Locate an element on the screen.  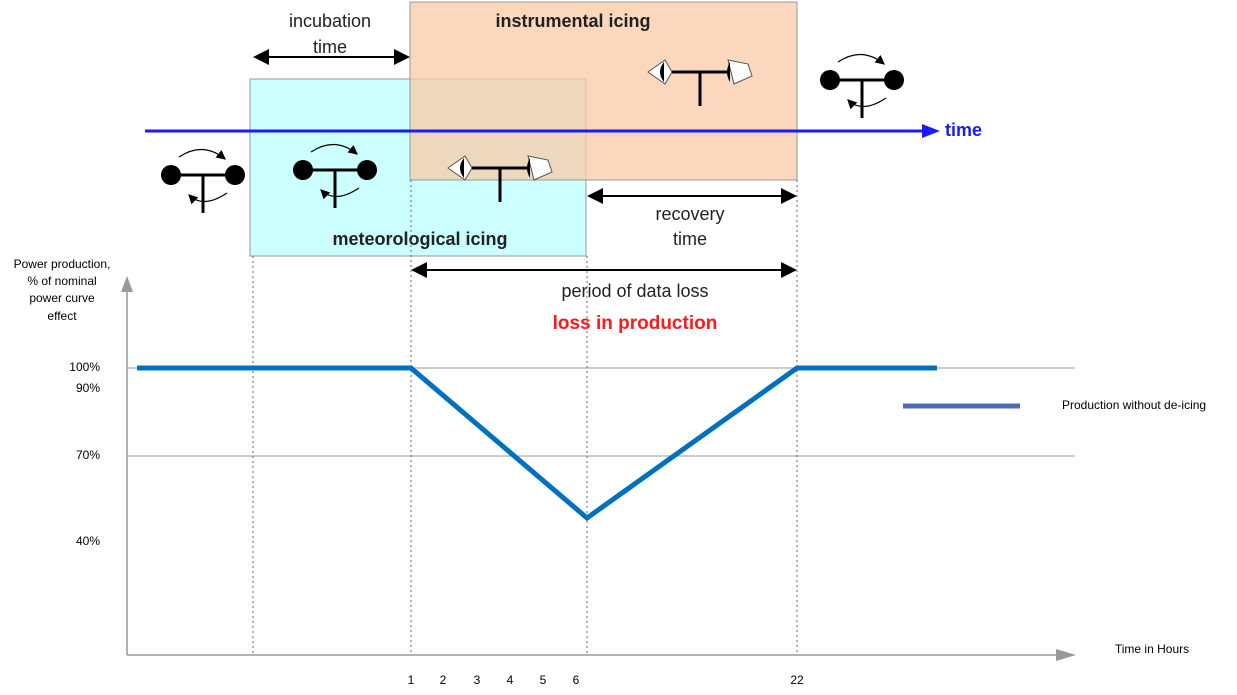
y-label: 70% is located at coordinates (88, 455).